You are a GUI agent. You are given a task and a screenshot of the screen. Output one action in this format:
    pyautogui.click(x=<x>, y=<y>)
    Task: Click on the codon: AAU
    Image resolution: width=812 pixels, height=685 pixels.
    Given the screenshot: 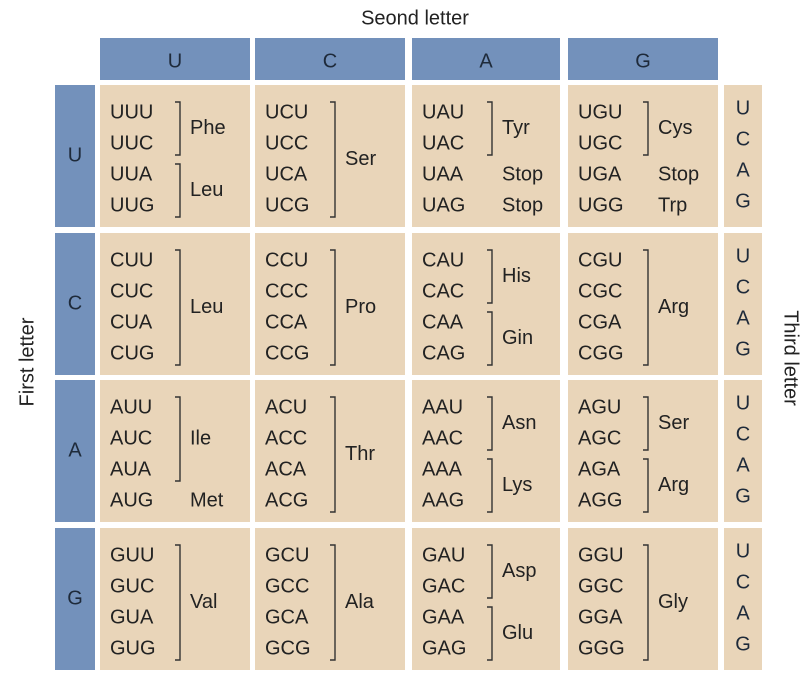 What is the action you would take?
    pyautogui.click(x=442, y=407)
    